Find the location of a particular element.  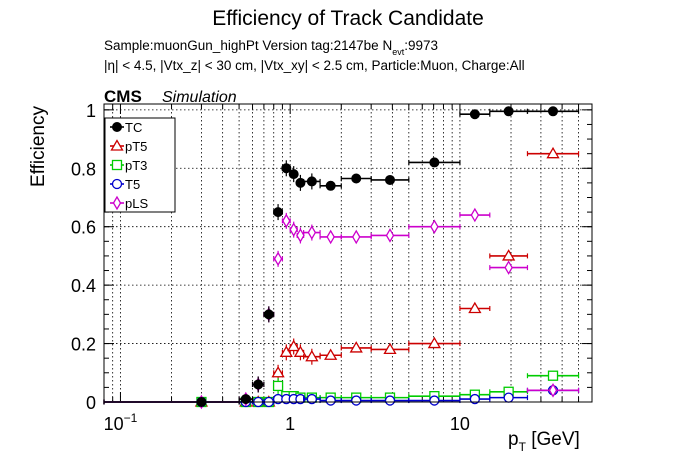

legend-marker-T5 is located at coordinates (117, 184).